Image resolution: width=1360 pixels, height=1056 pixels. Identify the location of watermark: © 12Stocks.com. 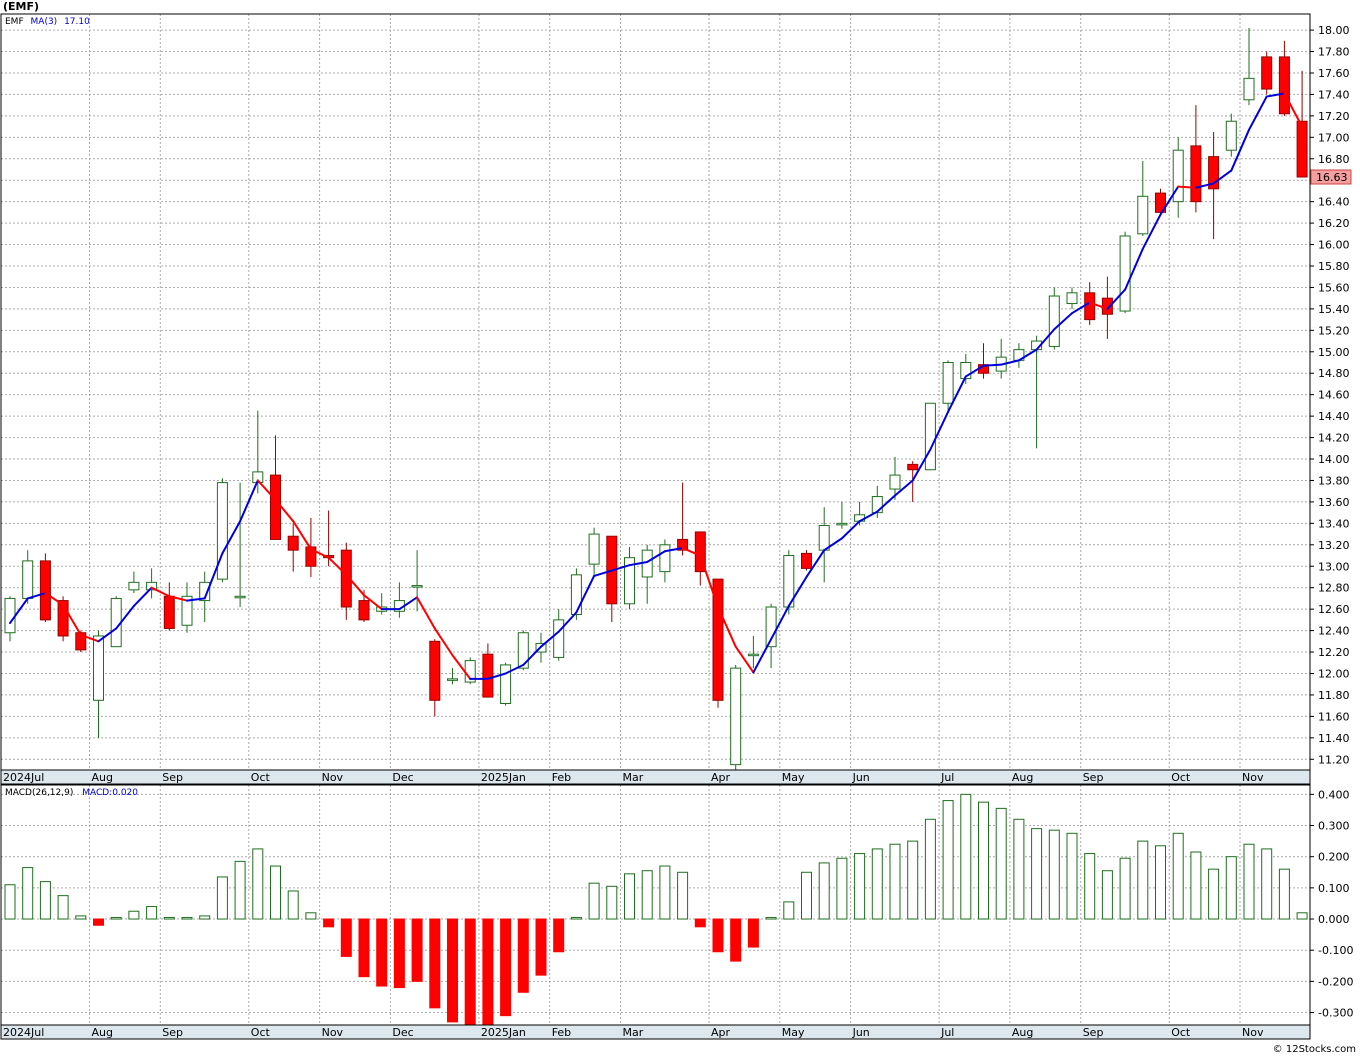
(1314, 1049).